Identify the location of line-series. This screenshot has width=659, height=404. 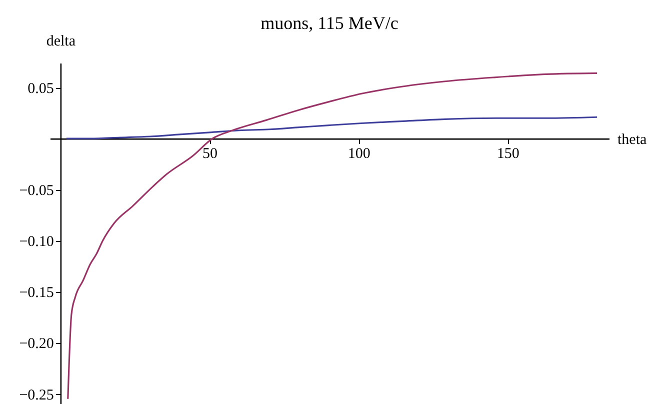
(332, 128).